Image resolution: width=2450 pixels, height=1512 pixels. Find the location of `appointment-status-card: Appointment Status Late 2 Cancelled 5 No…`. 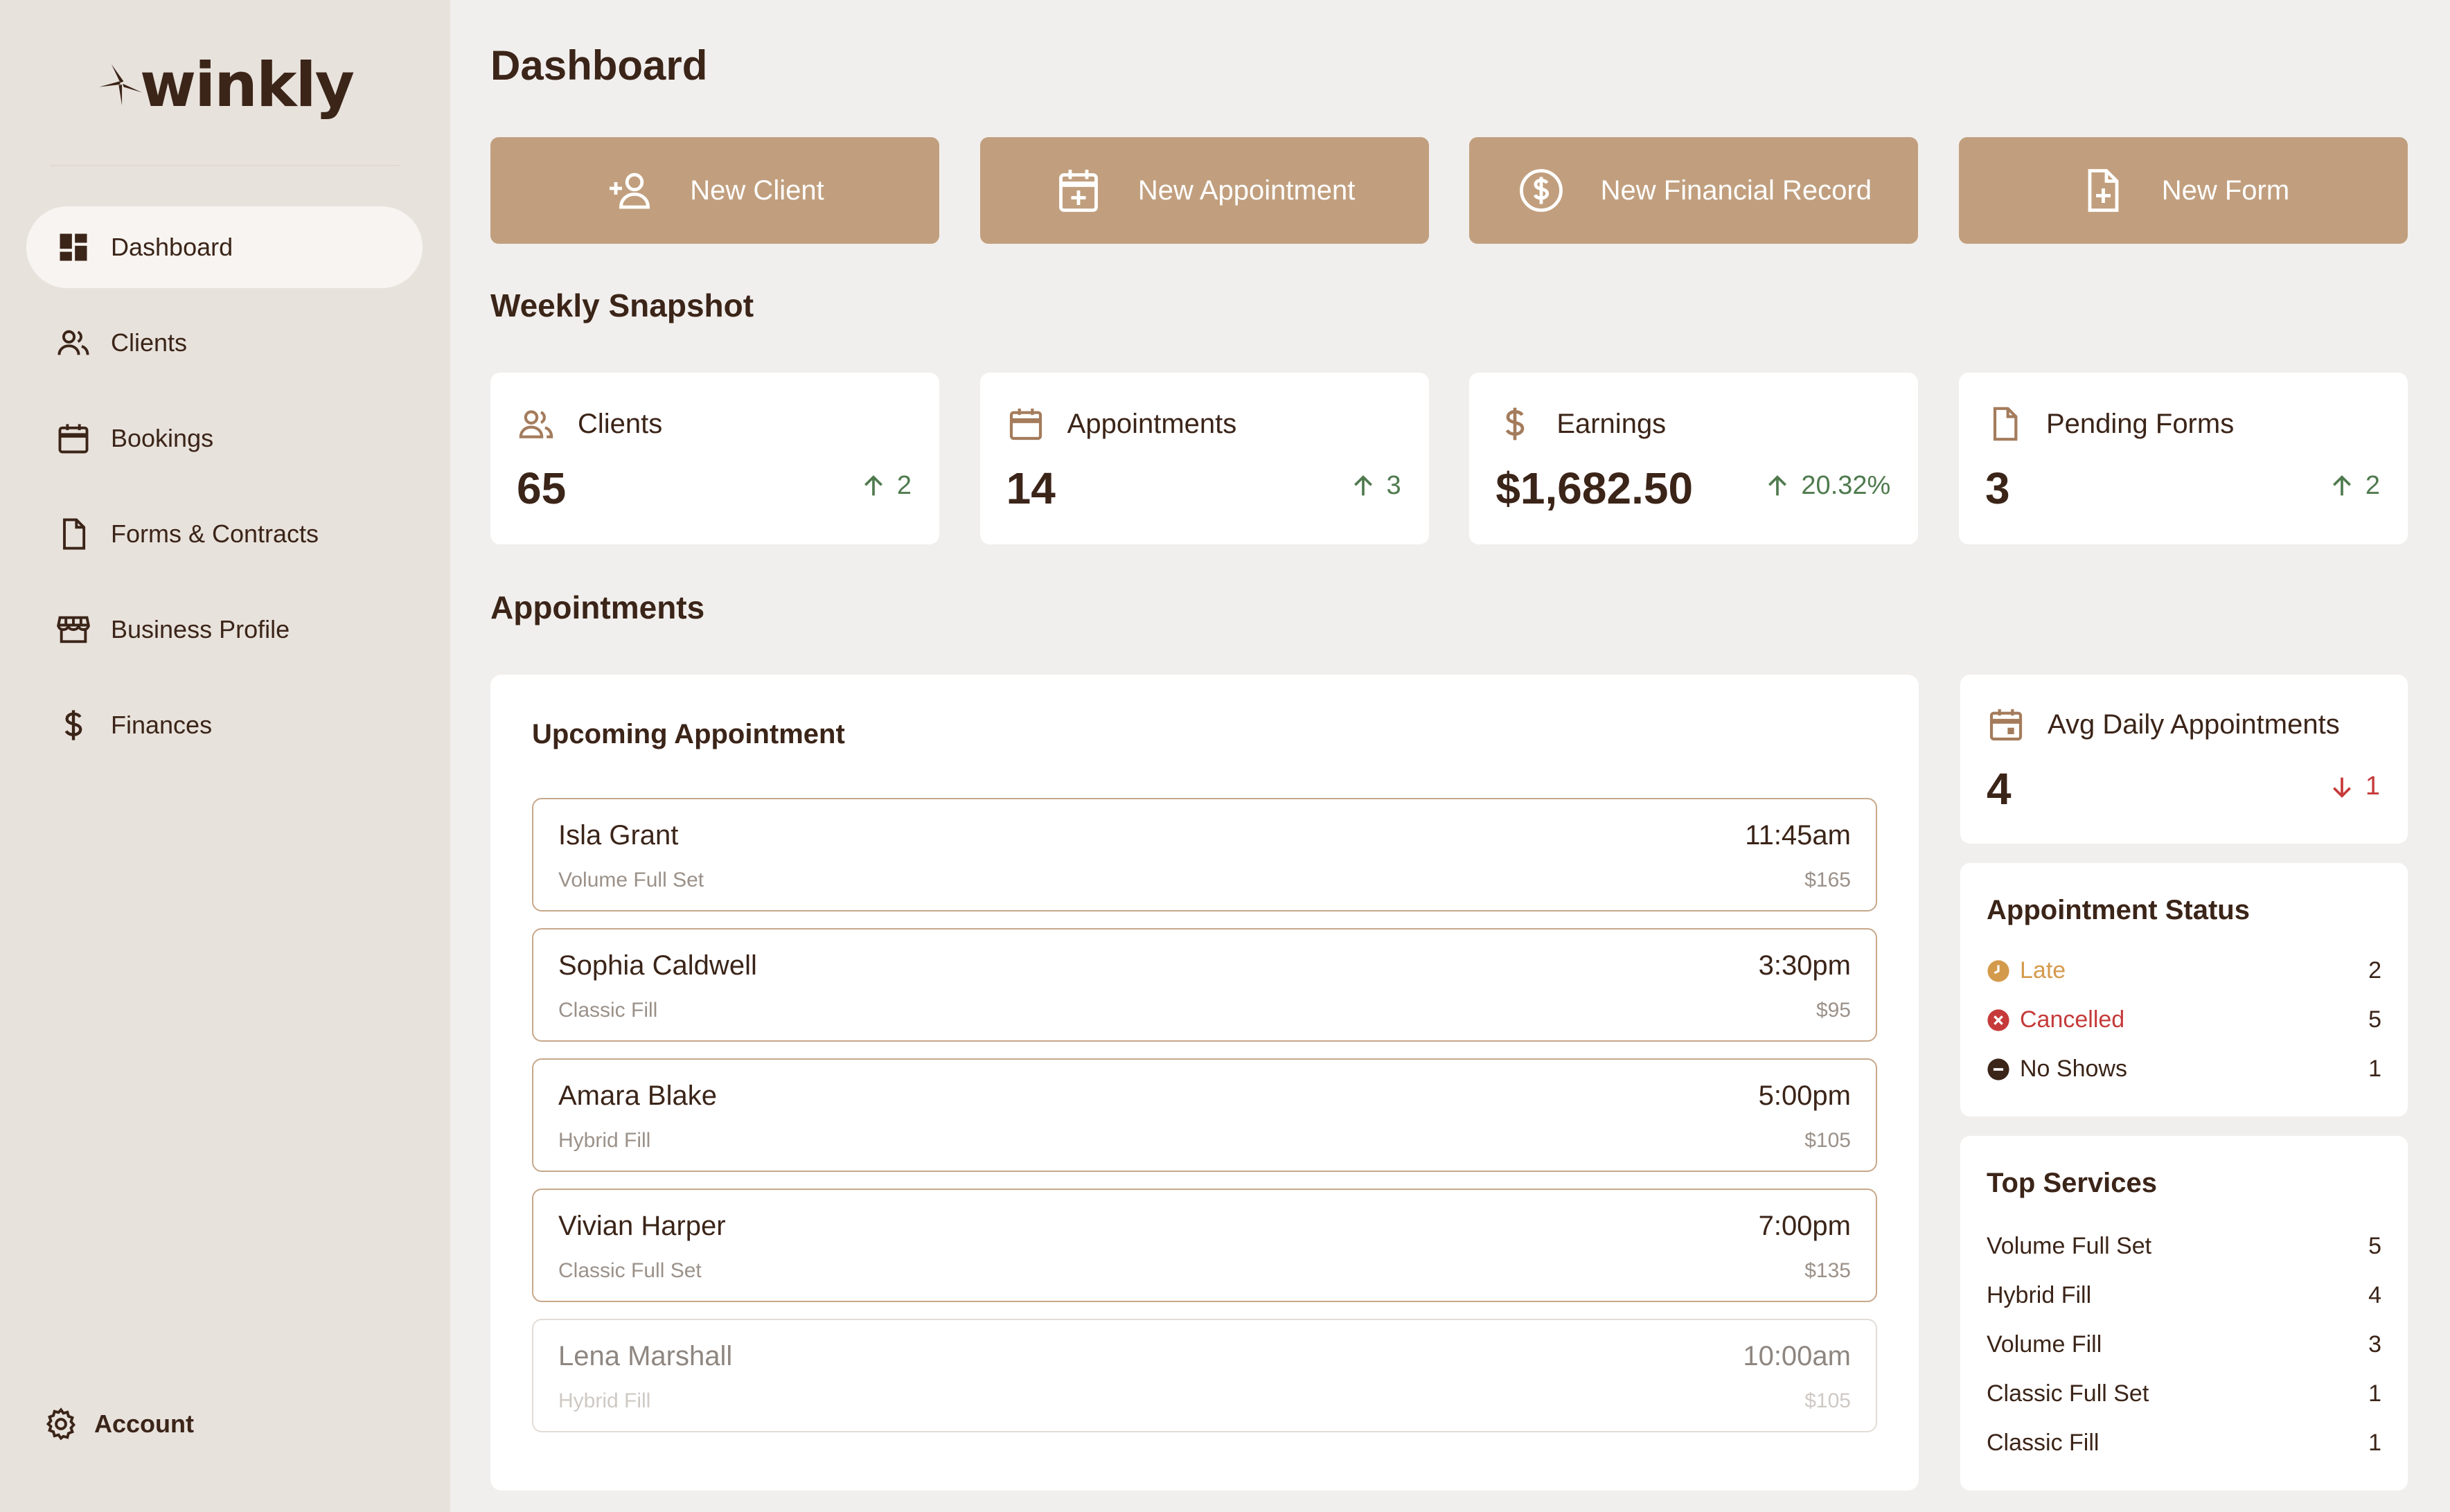

appointment-status-card: Appointment Status Late 2 Cancelled 5 No… is located at coordinates (2184, 990).